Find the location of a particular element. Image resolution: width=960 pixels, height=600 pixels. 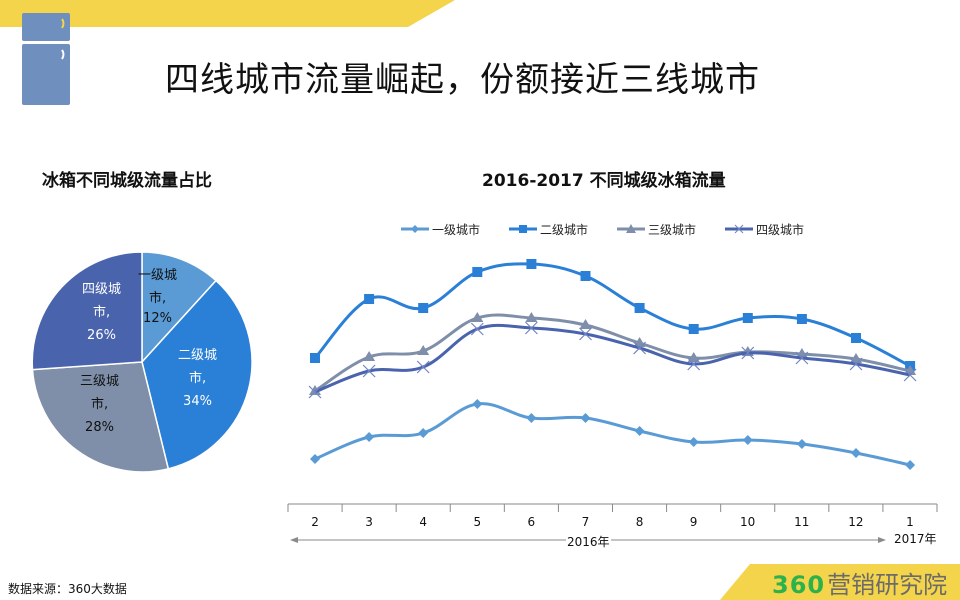

x-tick-label: 2 is located at coordinates (315, 522).